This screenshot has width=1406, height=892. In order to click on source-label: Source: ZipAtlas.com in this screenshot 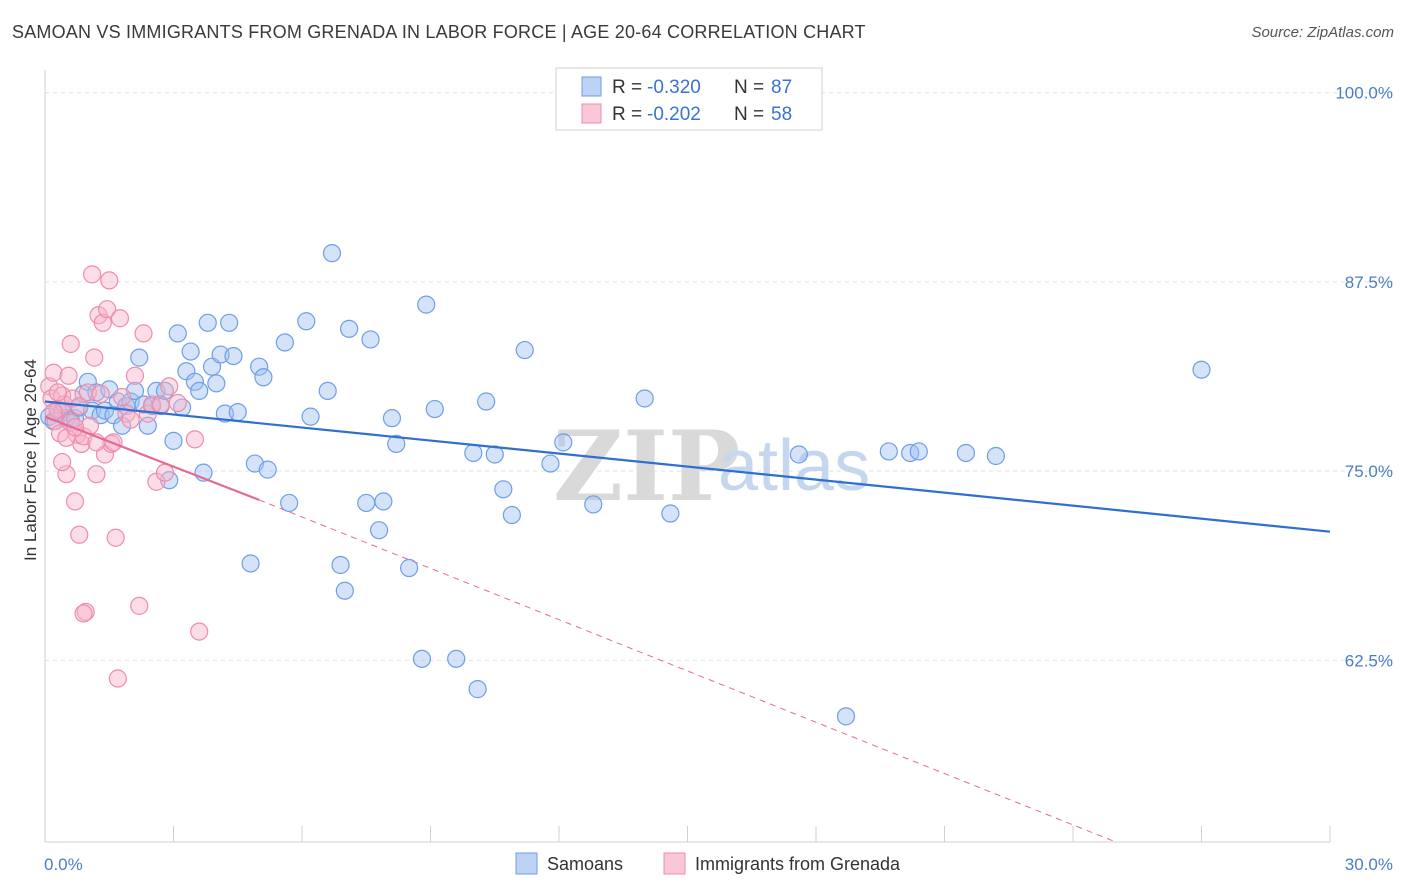, I will do `click(1322, 32)`.